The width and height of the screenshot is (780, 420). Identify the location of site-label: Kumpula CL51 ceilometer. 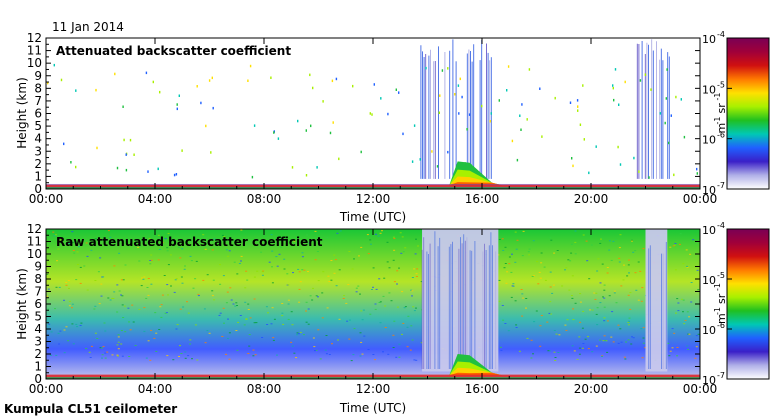
(91, 409).